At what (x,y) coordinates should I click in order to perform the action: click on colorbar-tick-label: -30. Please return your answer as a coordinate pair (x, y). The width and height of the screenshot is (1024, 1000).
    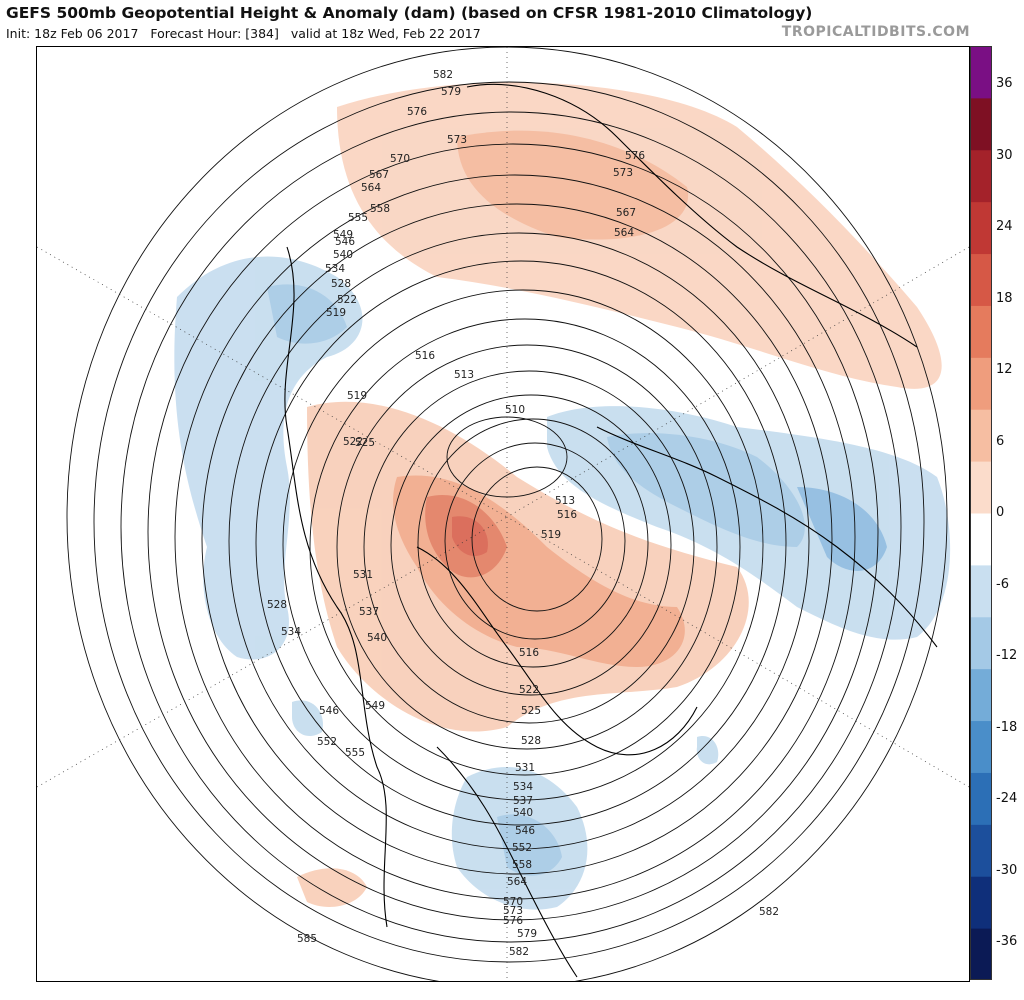
    Looking at the image, I should click on (1007, 870).